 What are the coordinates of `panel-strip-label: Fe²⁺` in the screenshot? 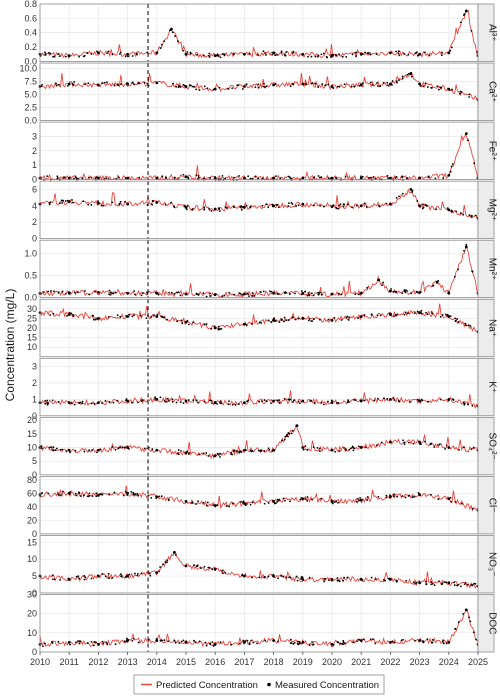 It's located at (492, 151).